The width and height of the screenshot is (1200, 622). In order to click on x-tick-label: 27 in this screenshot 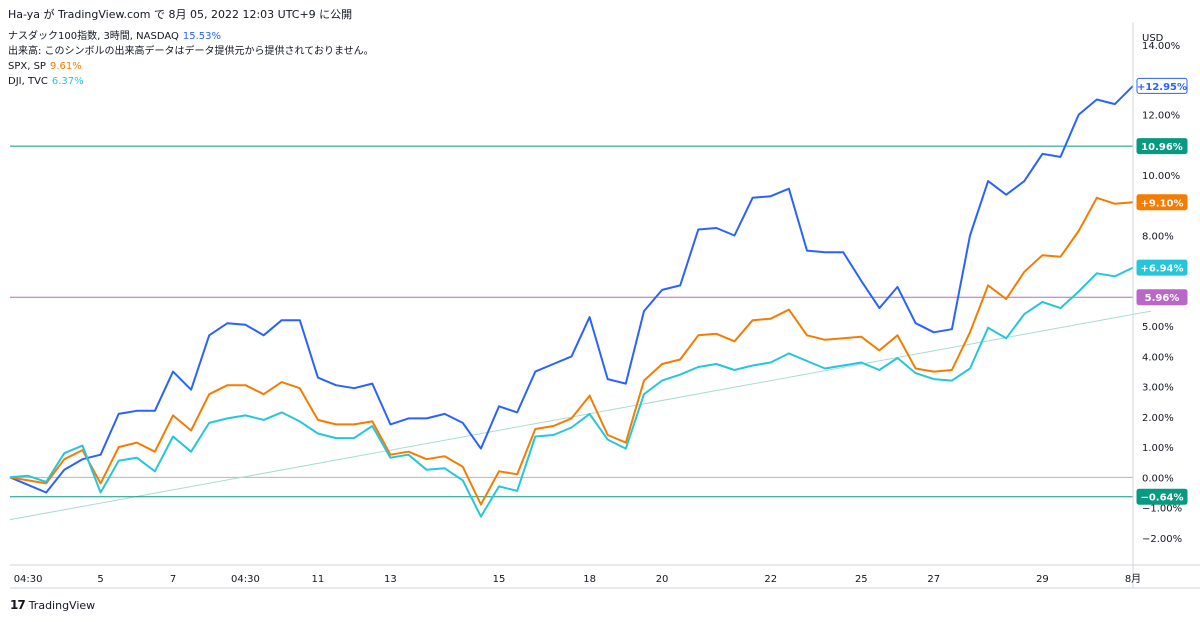, I will do `click(933, 579)`.